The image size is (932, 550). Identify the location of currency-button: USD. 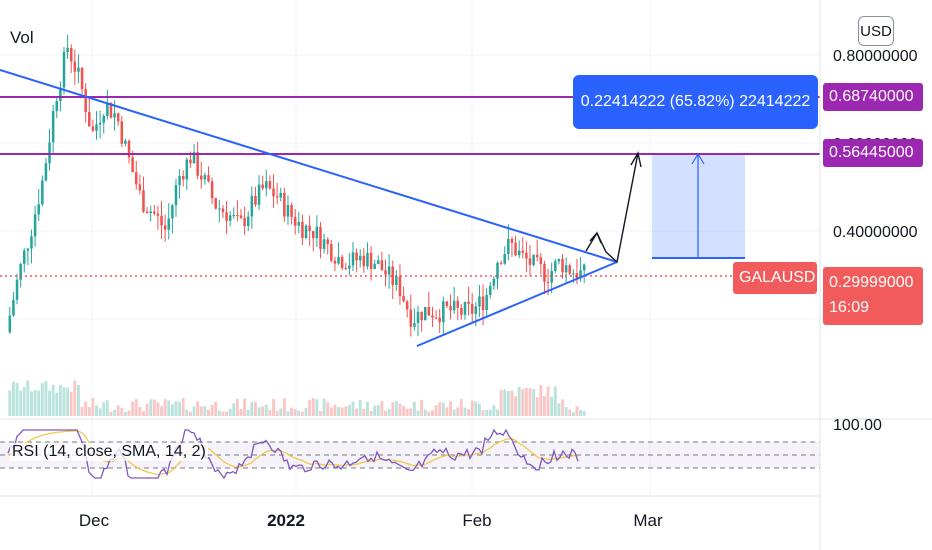
(876, 31).